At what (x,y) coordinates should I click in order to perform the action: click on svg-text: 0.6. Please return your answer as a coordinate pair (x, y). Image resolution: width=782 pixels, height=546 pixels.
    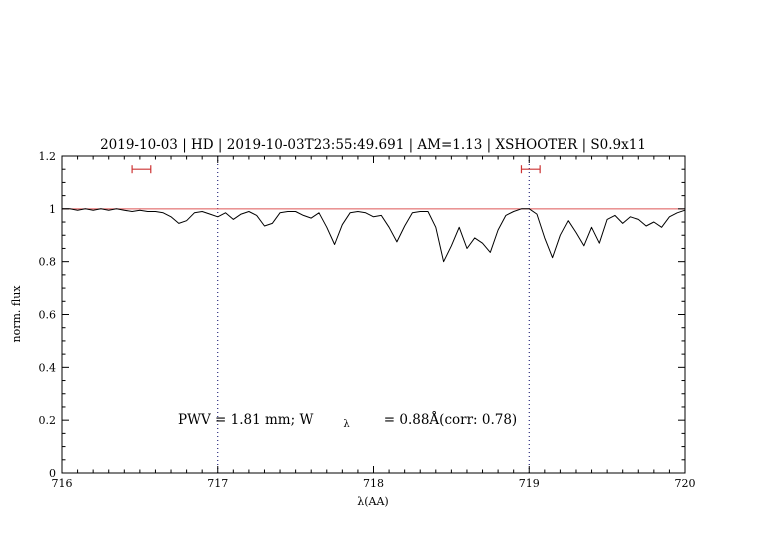
    Looking at the image, I should click on (48, 315).